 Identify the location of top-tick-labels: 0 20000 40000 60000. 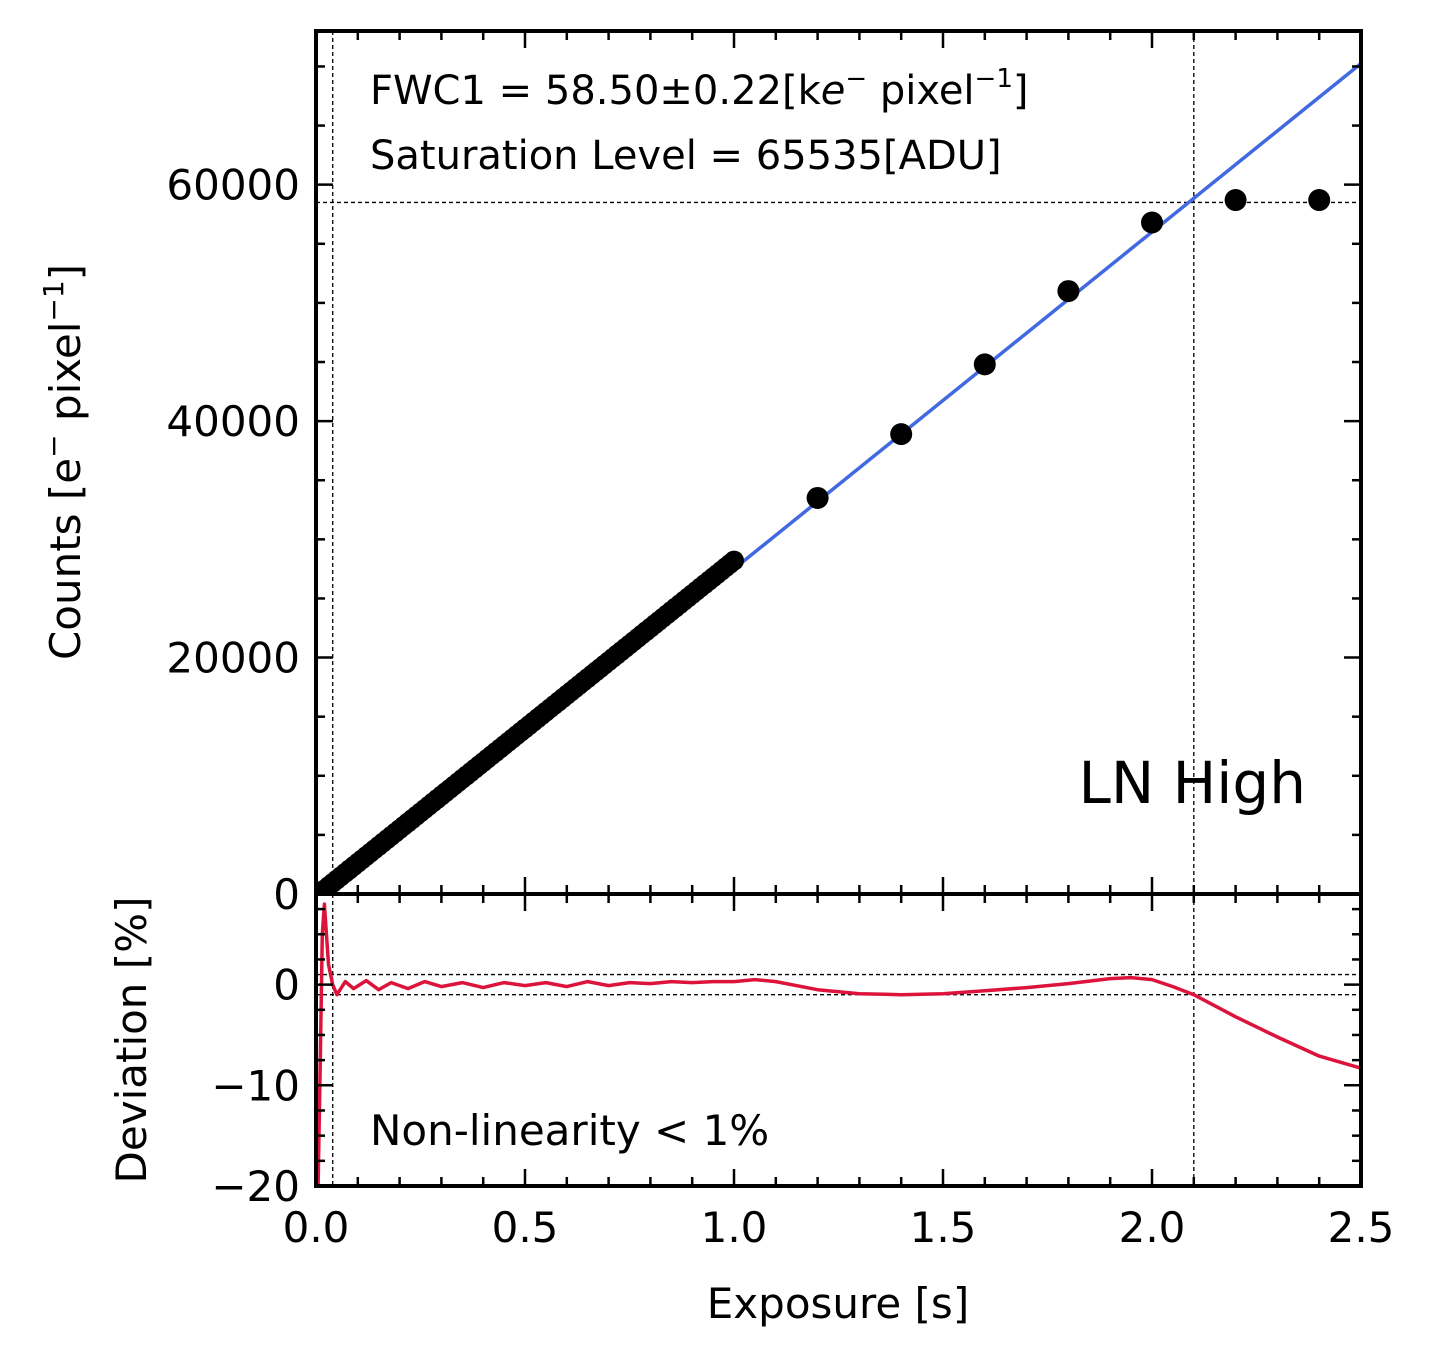
(233, 540).